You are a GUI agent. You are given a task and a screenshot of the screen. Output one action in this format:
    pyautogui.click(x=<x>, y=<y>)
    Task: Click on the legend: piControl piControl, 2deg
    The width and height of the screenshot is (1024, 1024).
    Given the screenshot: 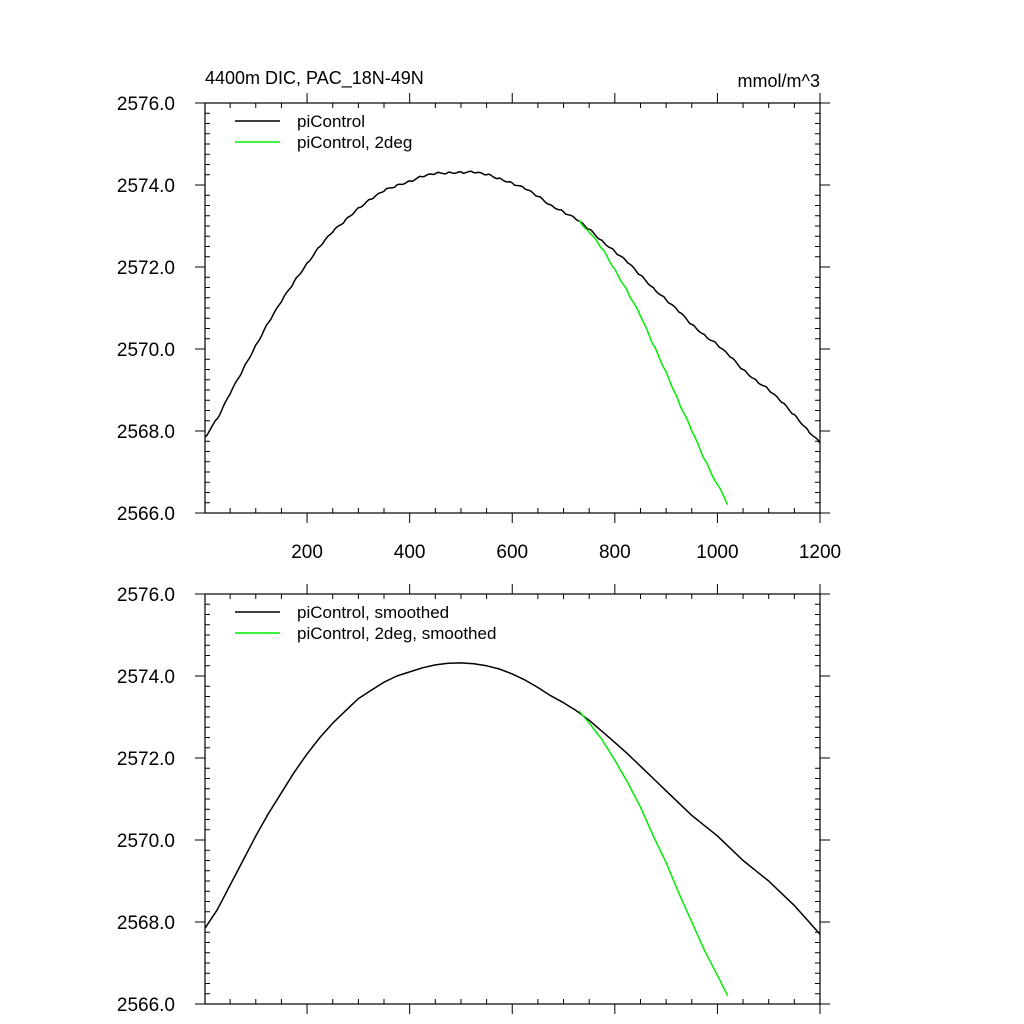 What is the action you would take?
    pyautogui.click(x=323, y=132)
    